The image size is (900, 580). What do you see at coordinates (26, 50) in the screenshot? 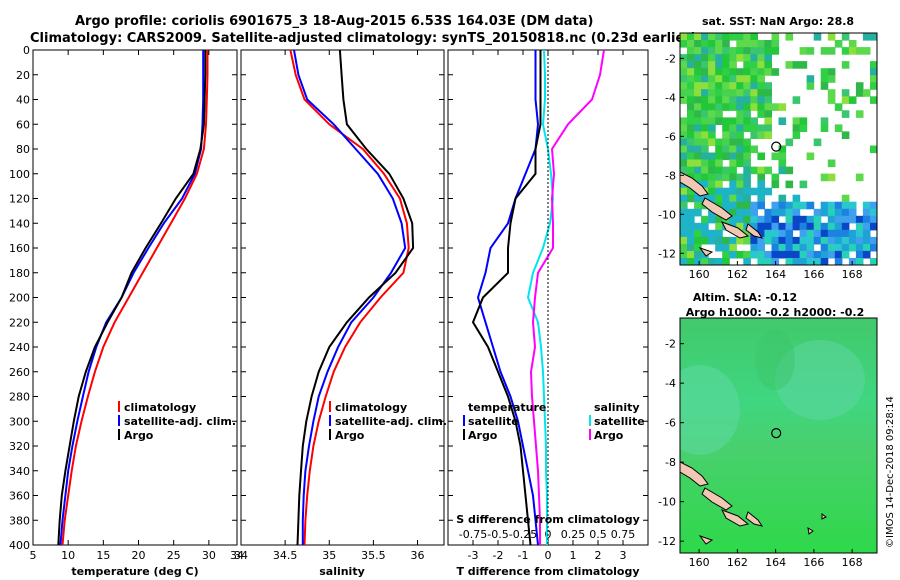
I see `y-tick-label: 0` at bounding box center [26, 50].